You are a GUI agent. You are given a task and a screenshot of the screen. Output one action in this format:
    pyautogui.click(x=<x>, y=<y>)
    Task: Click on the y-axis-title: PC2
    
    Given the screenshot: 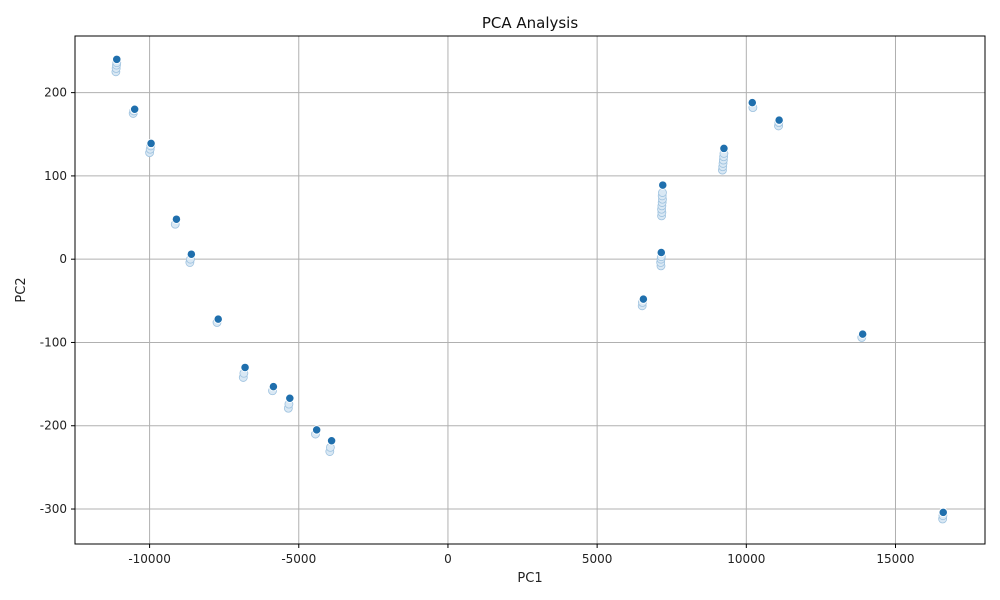 What is the action you would take?
    pyautogui.click(x=21, y=289)
    